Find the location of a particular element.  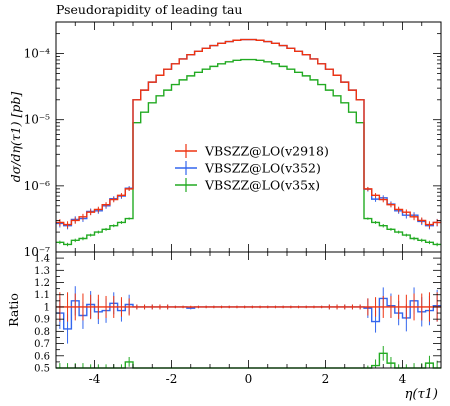

y-tick-label: 10⁻⁵ is located at coordinates (37, 120).